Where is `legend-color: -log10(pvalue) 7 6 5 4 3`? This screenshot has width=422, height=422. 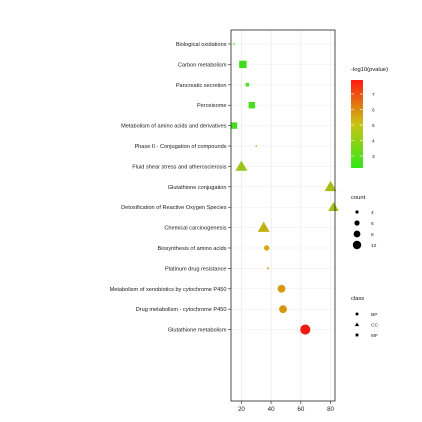
legend-color: -log10(pvalue) 7 6 5 4 3 is located at coordinates (369, 117).